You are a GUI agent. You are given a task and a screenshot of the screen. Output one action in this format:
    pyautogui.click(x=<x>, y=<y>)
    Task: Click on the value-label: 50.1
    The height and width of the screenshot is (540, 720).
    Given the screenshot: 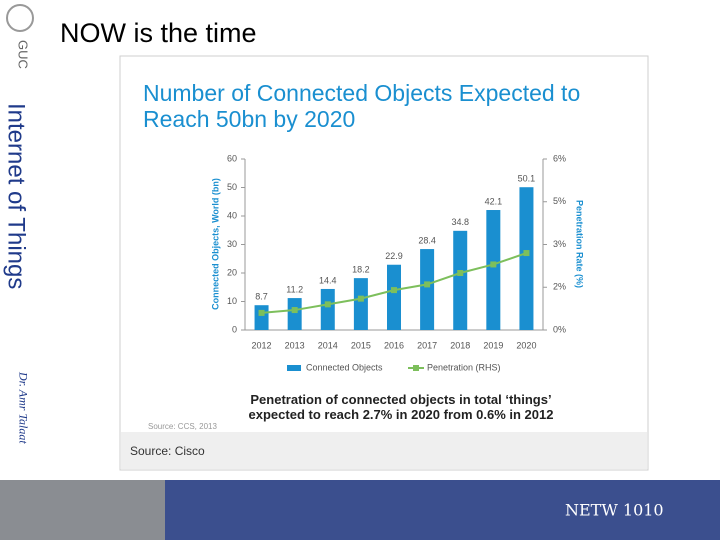 What is the action you would take?
    pyautogui.click(x=527, y=179)
    